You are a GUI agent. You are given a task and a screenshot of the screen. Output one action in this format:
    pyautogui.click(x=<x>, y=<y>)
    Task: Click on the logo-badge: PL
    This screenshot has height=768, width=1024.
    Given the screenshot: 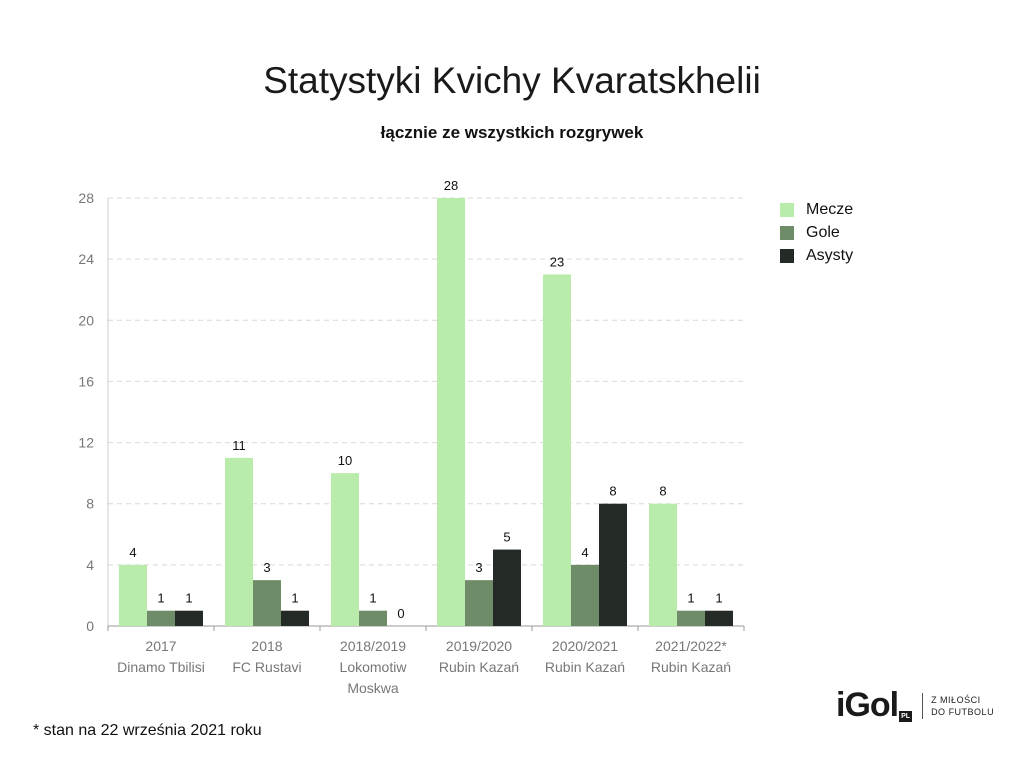 What is the action you would take?
    pyautogui.click(x=906, y=716)
    